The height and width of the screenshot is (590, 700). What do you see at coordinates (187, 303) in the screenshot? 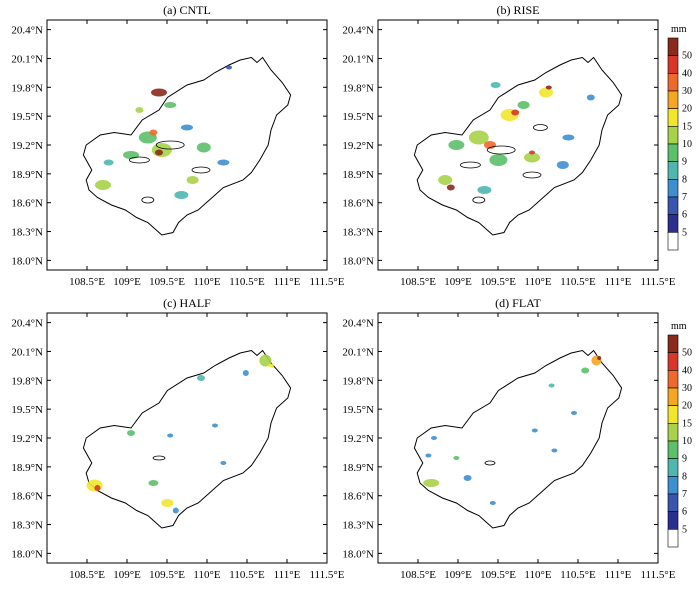
I see `panel-title: (c) HALF` at bounding box center [187, 303].